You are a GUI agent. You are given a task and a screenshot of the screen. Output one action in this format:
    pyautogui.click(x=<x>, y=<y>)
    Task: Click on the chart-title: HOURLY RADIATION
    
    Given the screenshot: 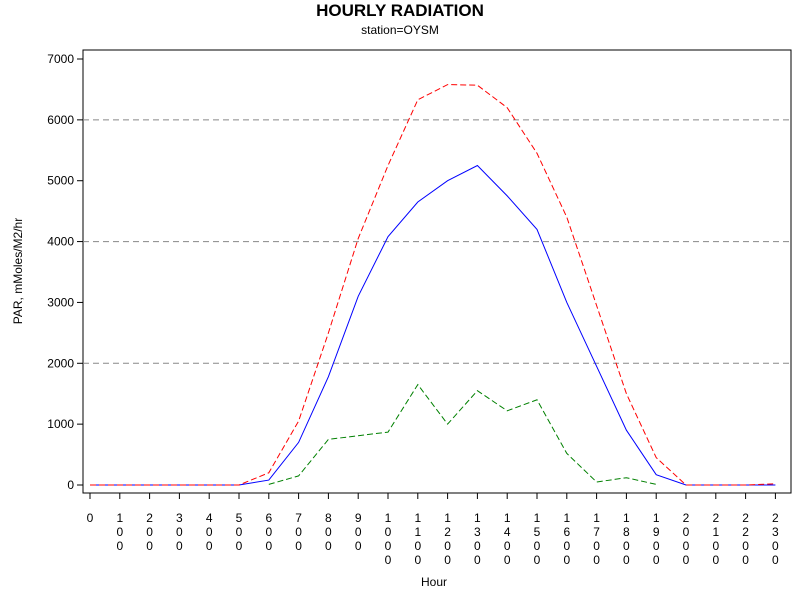 What is the action you would take?
    pyautogui.click(x=400, y=10)
    